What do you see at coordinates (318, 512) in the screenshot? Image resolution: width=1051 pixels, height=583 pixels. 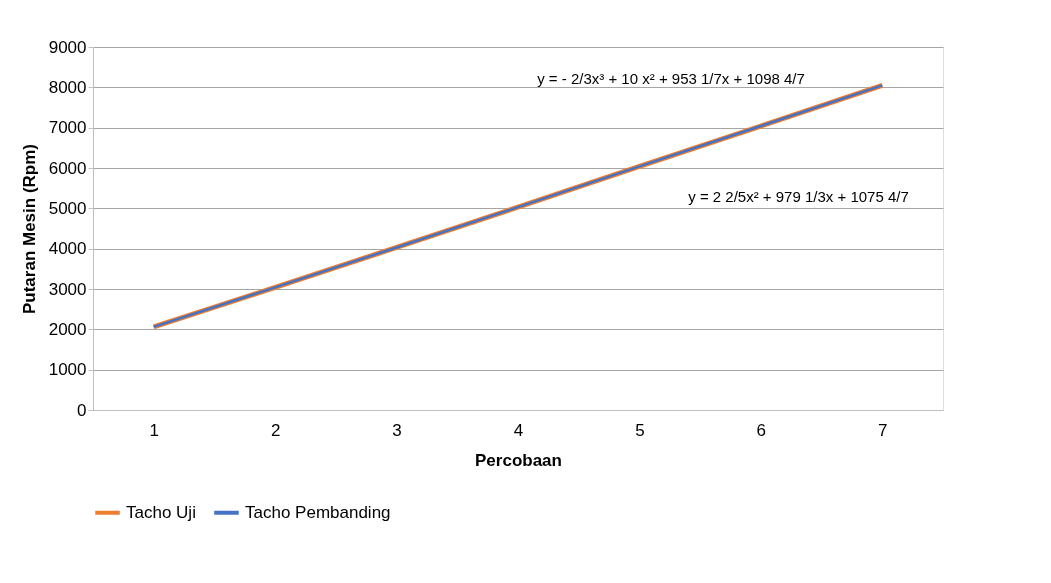 I see `legend-label: Tacho Pembanding` at bounding box center [318, 512].